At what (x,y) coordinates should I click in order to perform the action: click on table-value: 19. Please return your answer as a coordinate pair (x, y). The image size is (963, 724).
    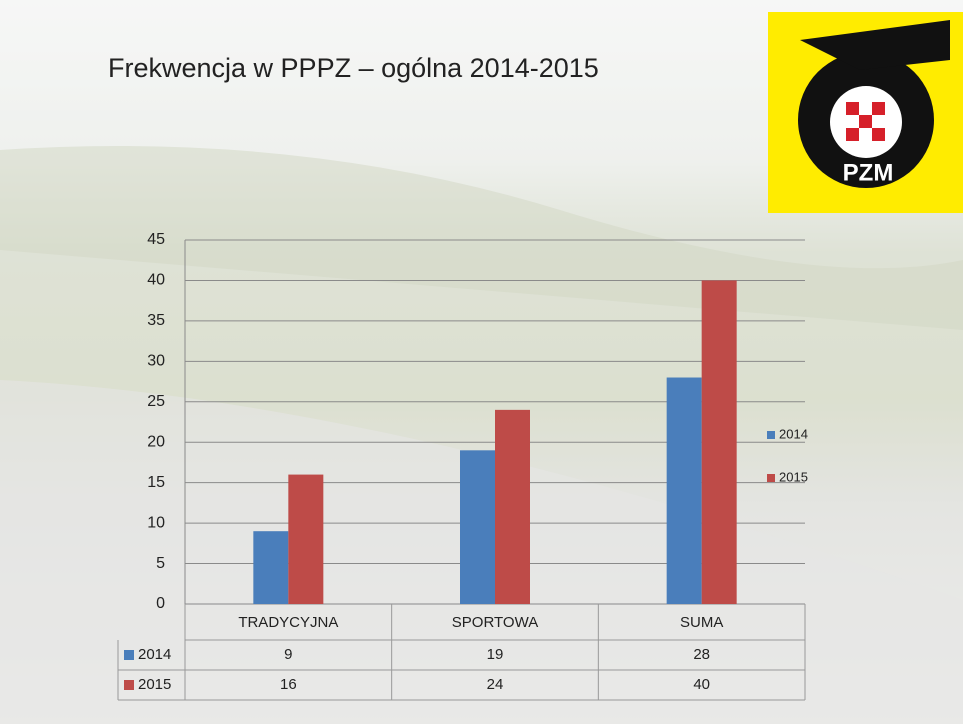
    Looking at the image, I should click on (495, 654).